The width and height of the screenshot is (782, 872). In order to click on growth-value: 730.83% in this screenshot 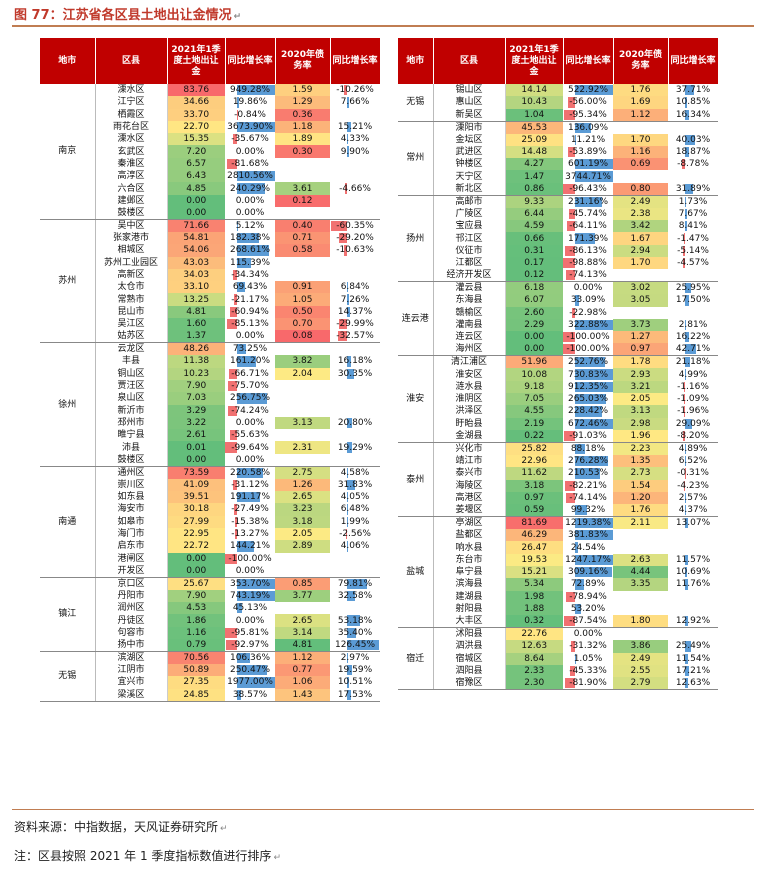, I will do `click(588, 374)`.